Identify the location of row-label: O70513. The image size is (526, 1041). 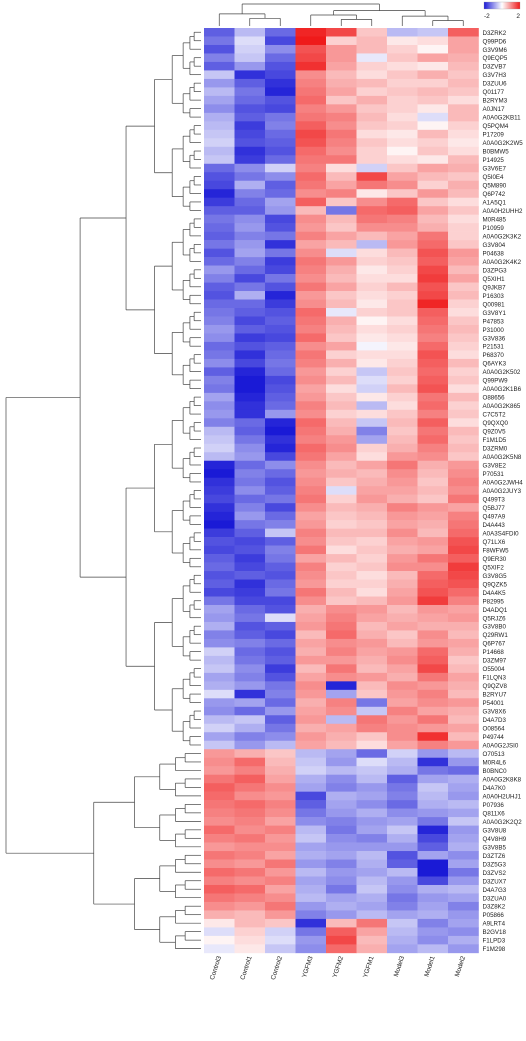
(494, 754).